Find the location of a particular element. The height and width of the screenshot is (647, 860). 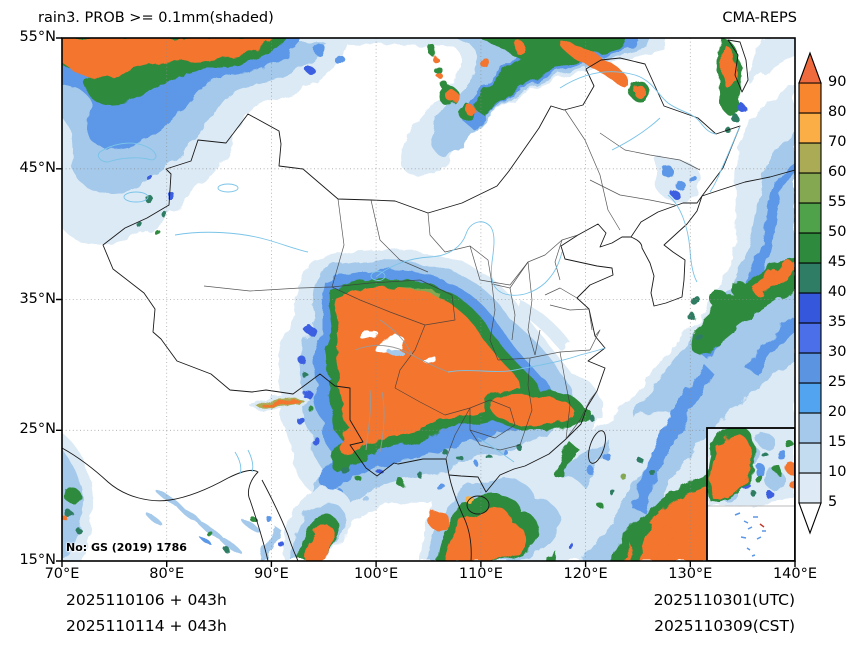

x-tick-label: 120°E is located at coordinates (585, 574).